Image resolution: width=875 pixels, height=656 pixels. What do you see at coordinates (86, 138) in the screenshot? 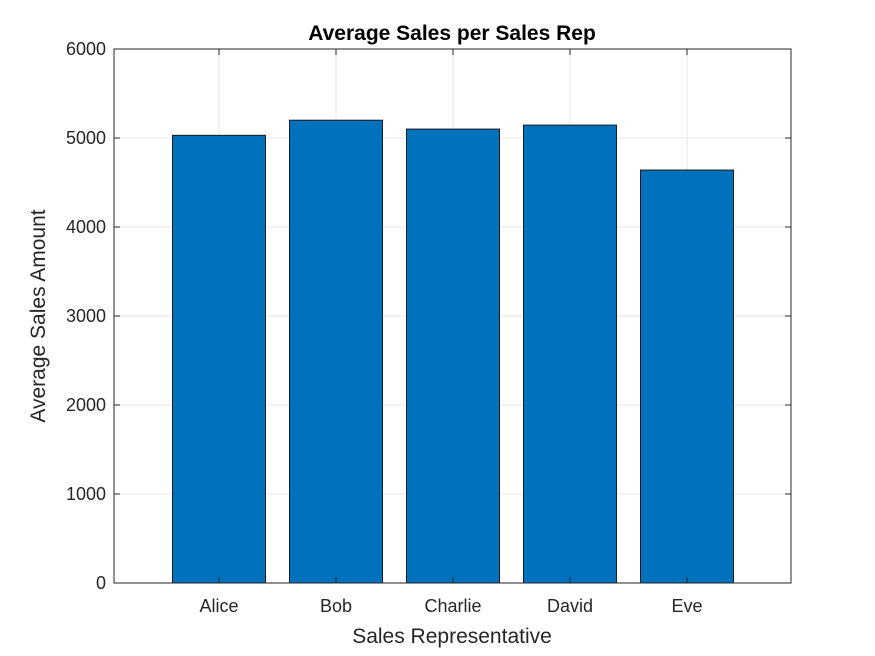
I see `y-tick-label: 5000` at bounding box center [86, 138].